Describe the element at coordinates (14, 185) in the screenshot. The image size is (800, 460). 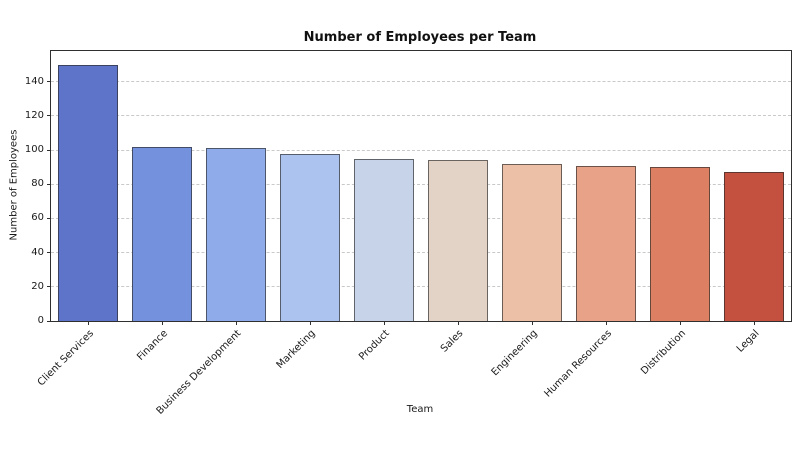
I see `y-axis-label: Number of Employees` at that location.